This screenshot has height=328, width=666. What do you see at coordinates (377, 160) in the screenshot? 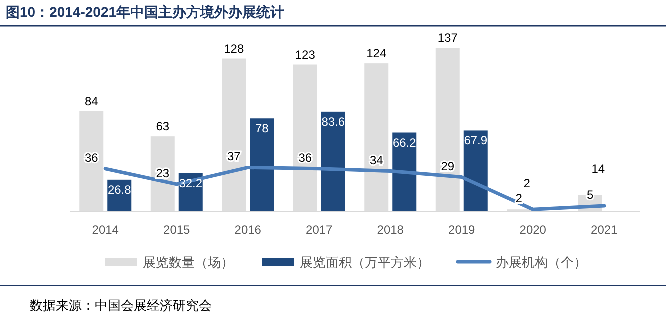
I see `data-label: 34` at bounding box center [377, 160].